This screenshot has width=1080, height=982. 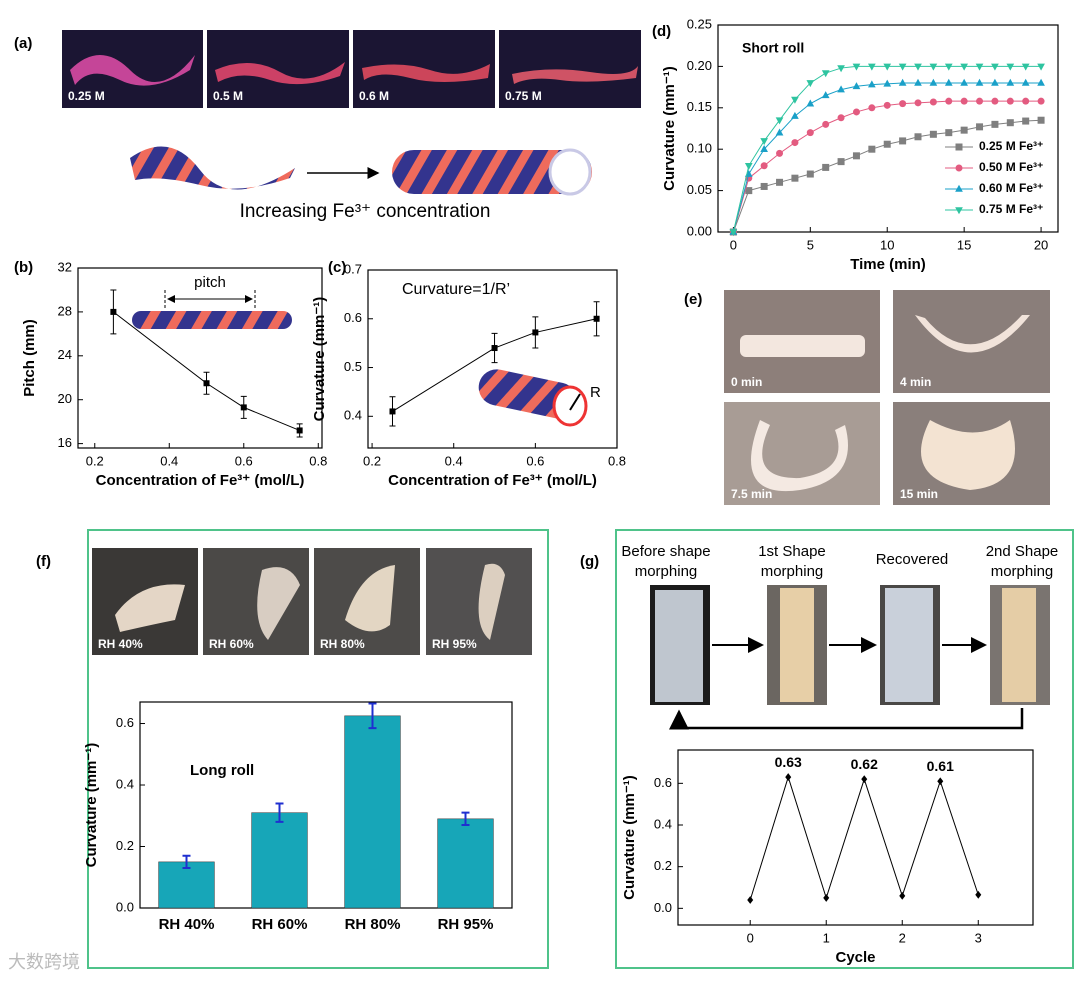 What do you see at coordinates (361, 171) in the screenshot?
I see `ribbon-illustration` at bounding box center [361, 171].